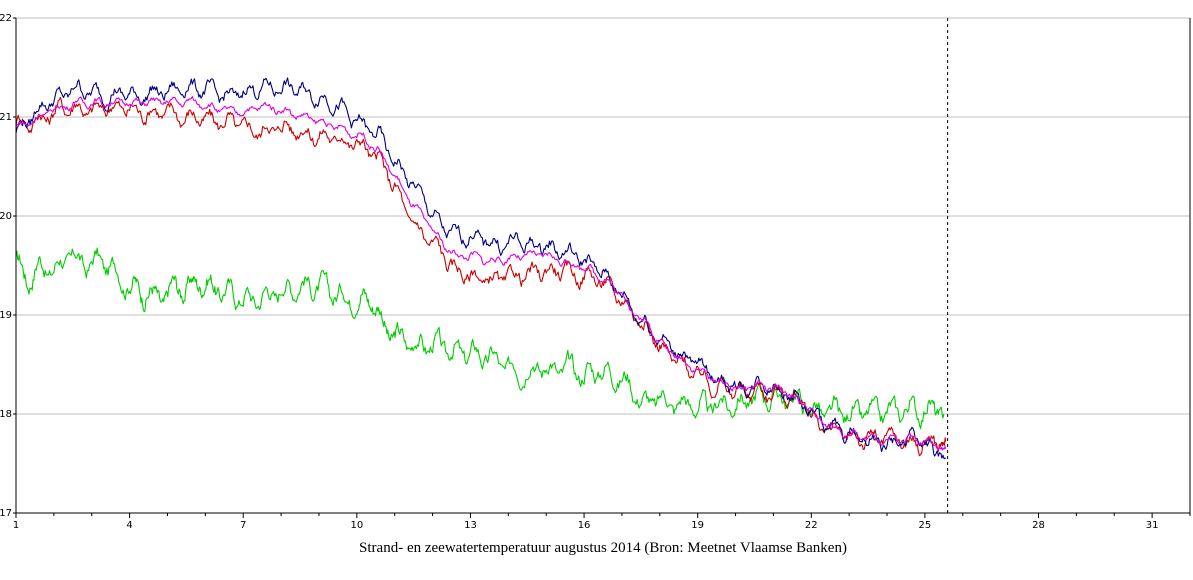  What do you see at coordinates (6, 414) in the screenshot?
I see `y-tick-label-18: 18` at bounding box center [6, 414].